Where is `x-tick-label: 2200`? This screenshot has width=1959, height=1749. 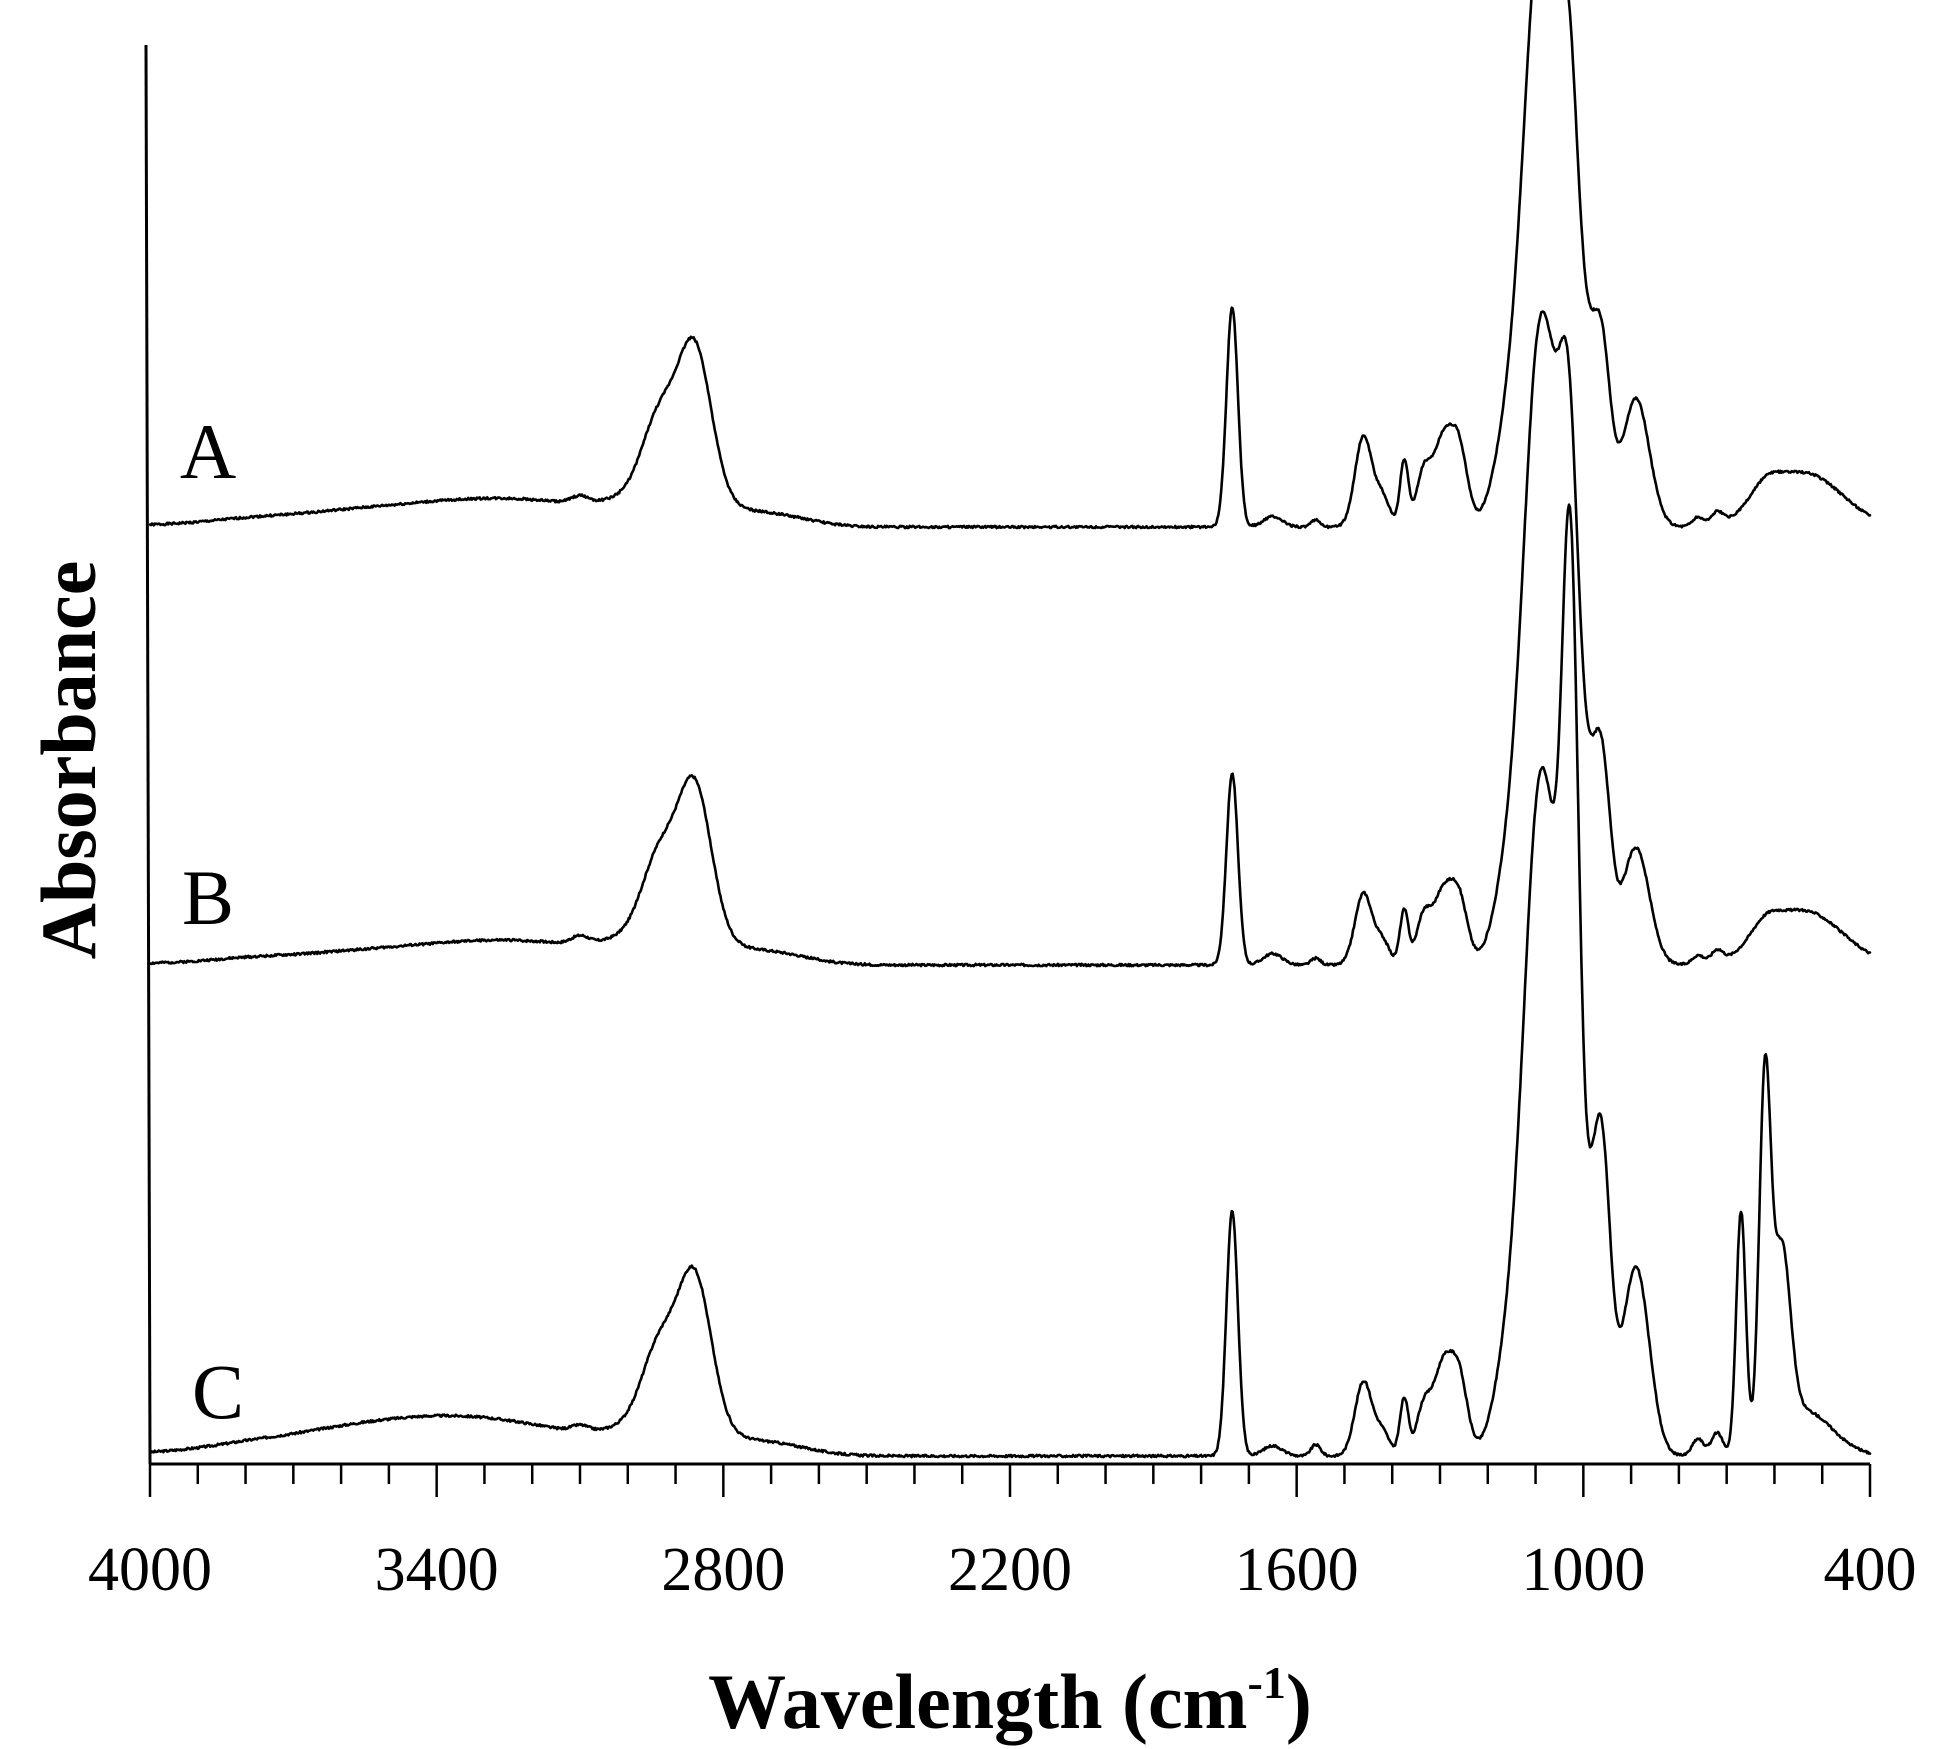
x-tick-label: 2200 is located at coordinates (1010, 1570).